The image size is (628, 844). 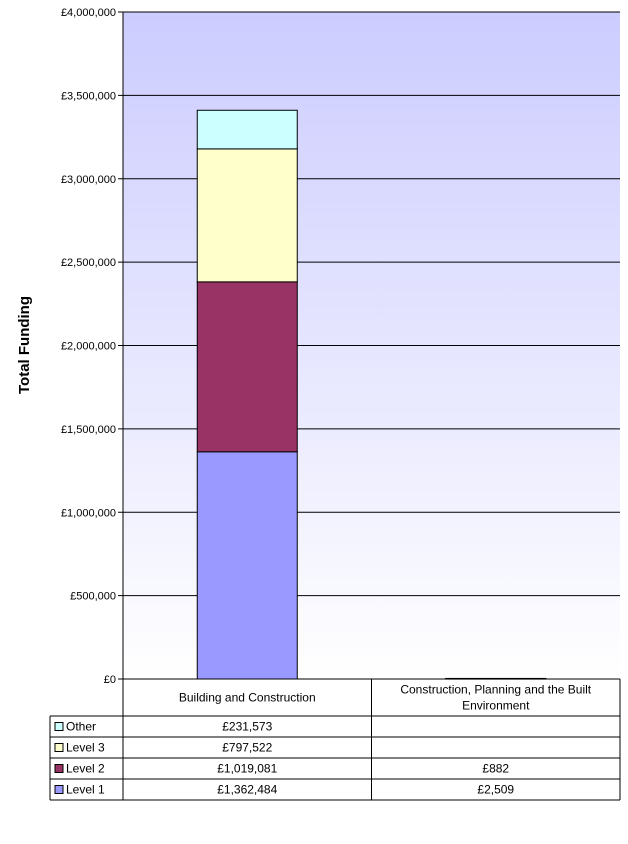 What do you see at coordinates (93, 597) in the screenshot?
I see `y-tick-label: £500,000` at bounding box center [93, 597].